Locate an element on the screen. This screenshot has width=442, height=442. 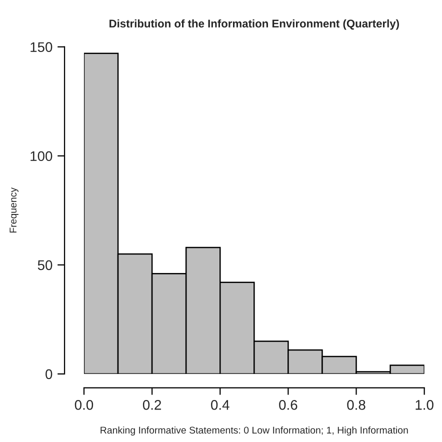
y-tick-label: 0 is located at coordinates (49, 374).